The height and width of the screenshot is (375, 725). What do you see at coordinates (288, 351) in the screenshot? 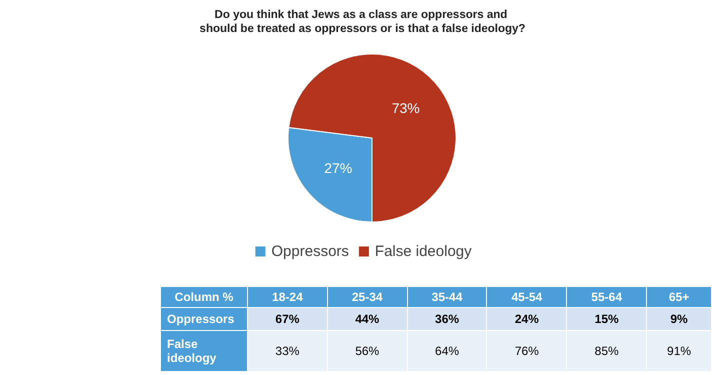
I see `data-label: 33%` at bounding box center [288, 351].